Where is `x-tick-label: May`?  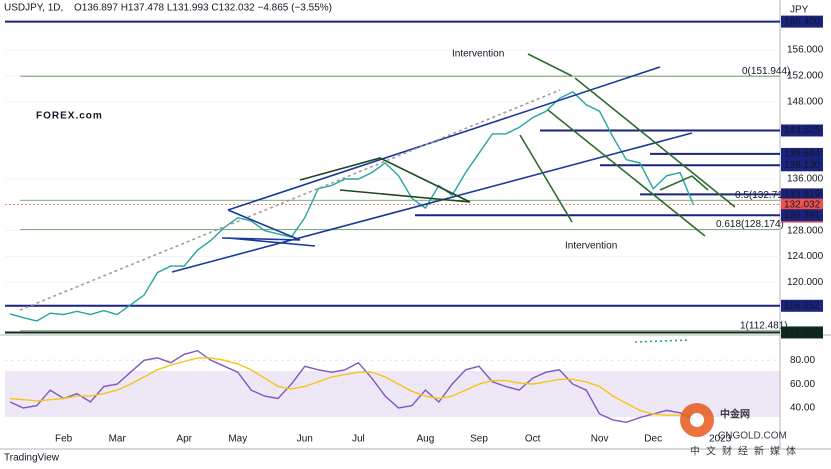 x-tick-label: May is located at coordinates (237, 439).